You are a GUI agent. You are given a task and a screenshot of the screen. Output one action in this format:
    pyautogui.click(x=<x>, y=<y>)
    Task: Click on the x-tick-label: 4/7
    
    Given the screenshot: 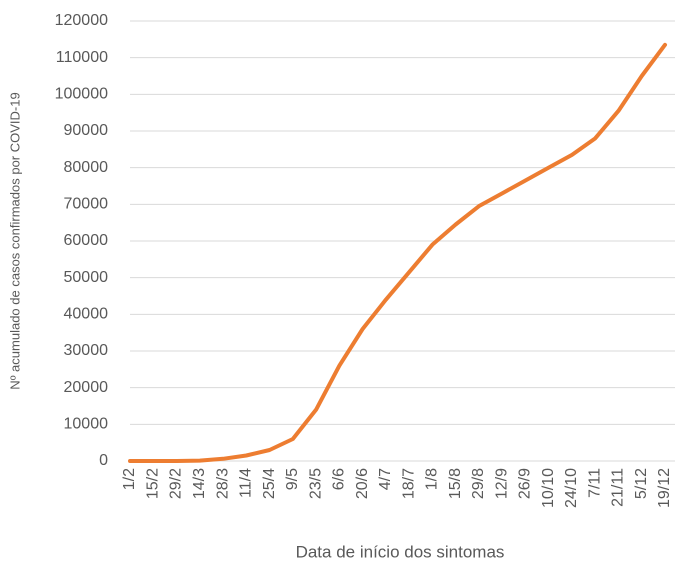 What is the action you would take?
    pyautogui.click(x=385, y=479)
    